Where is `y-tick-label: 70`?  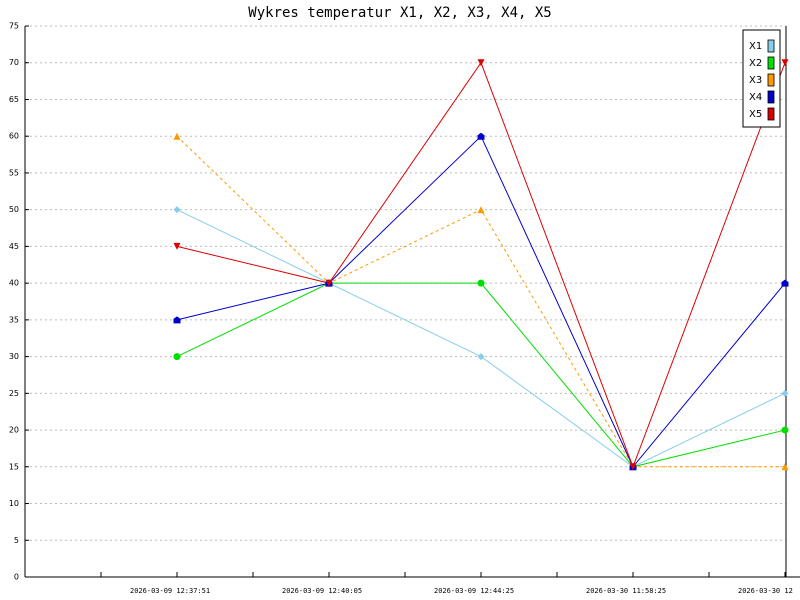
y-tick-label: 70 is located at coordinates (14, 62).